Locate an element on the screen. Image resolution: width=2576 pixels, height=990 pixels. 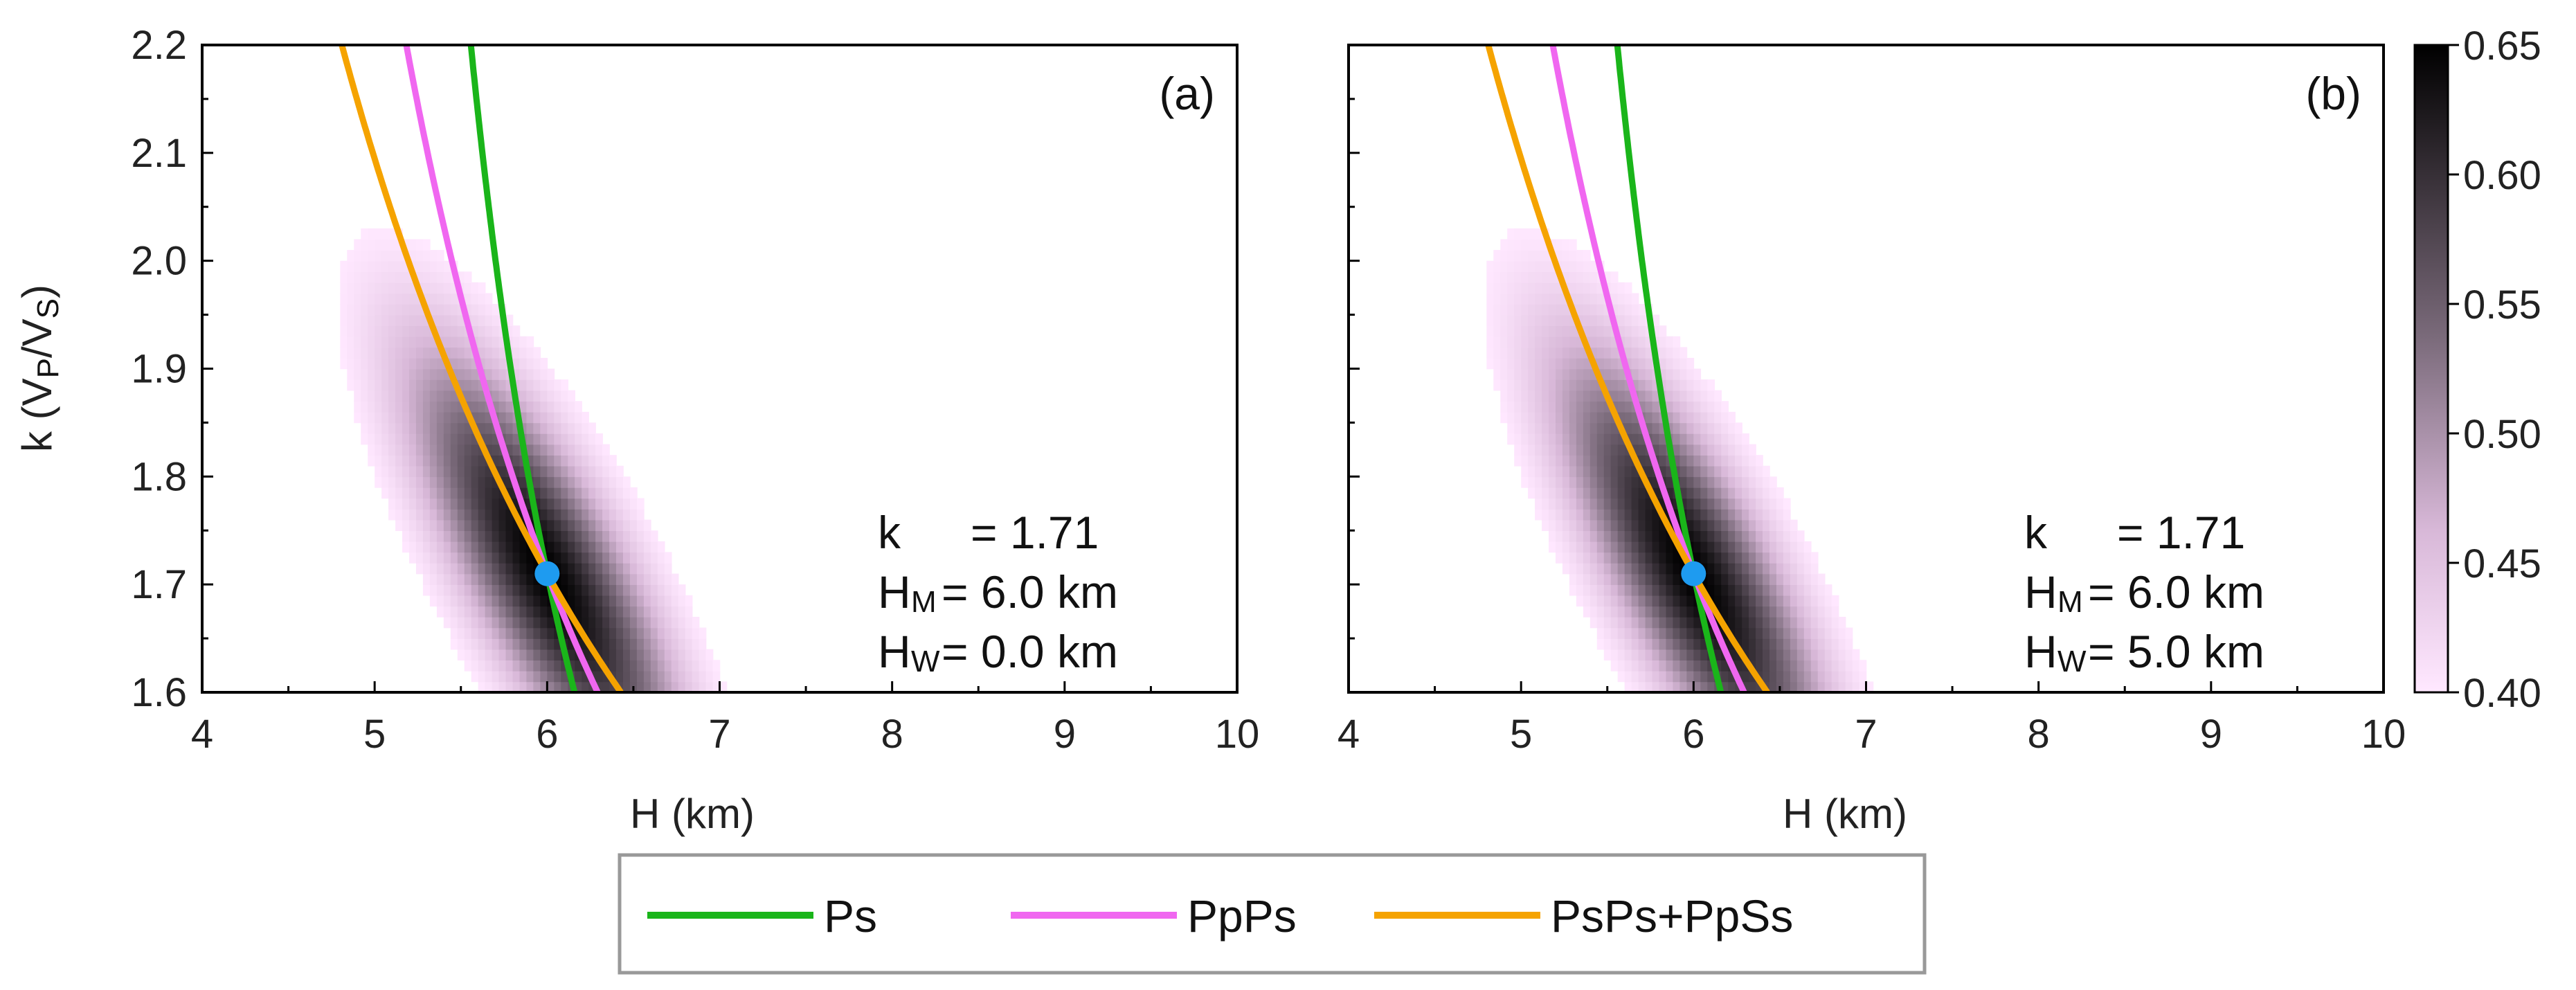
k-label-a: k is located at coordinates (890, 532).